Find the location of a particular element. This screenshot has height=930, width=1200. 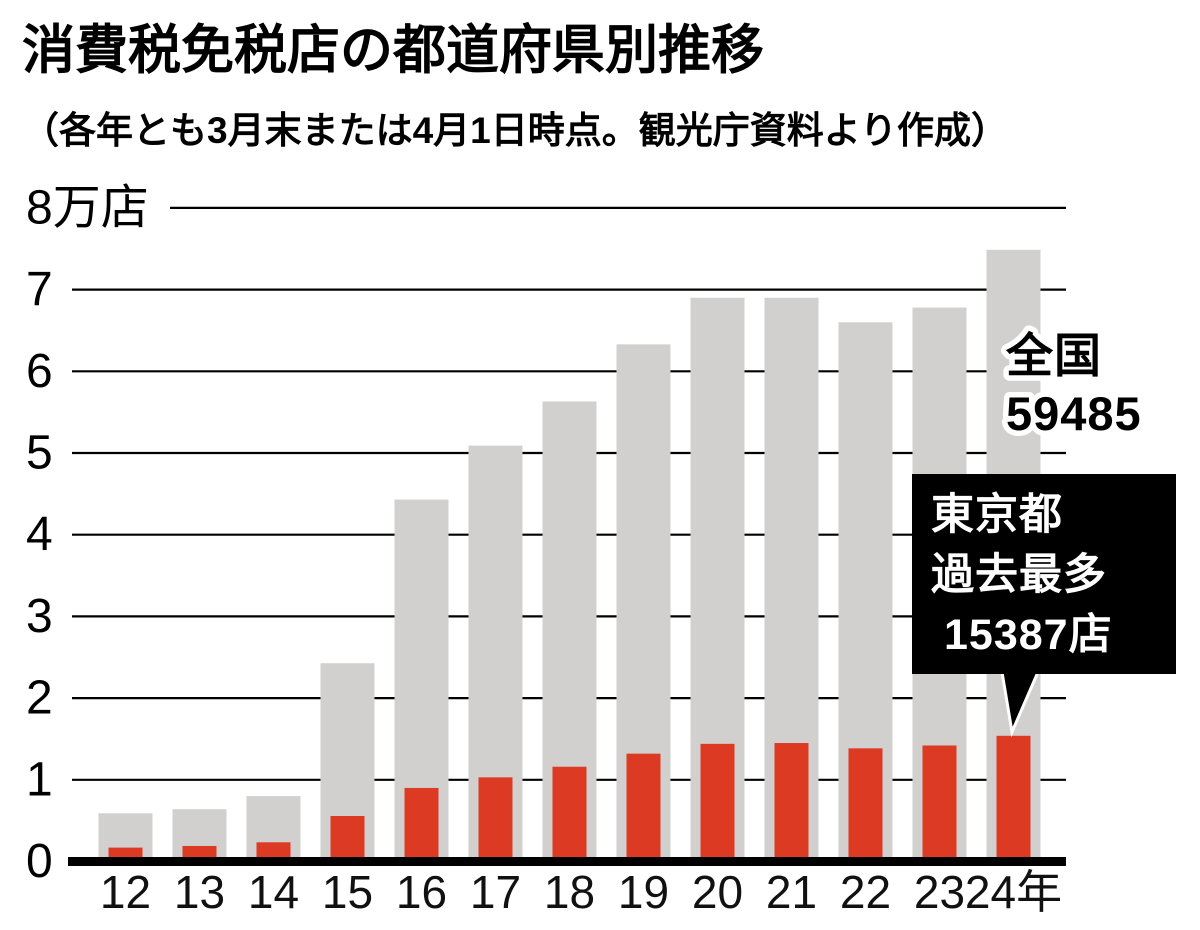

x-tick-label-23: 23 is located at coordinates (939, 892).